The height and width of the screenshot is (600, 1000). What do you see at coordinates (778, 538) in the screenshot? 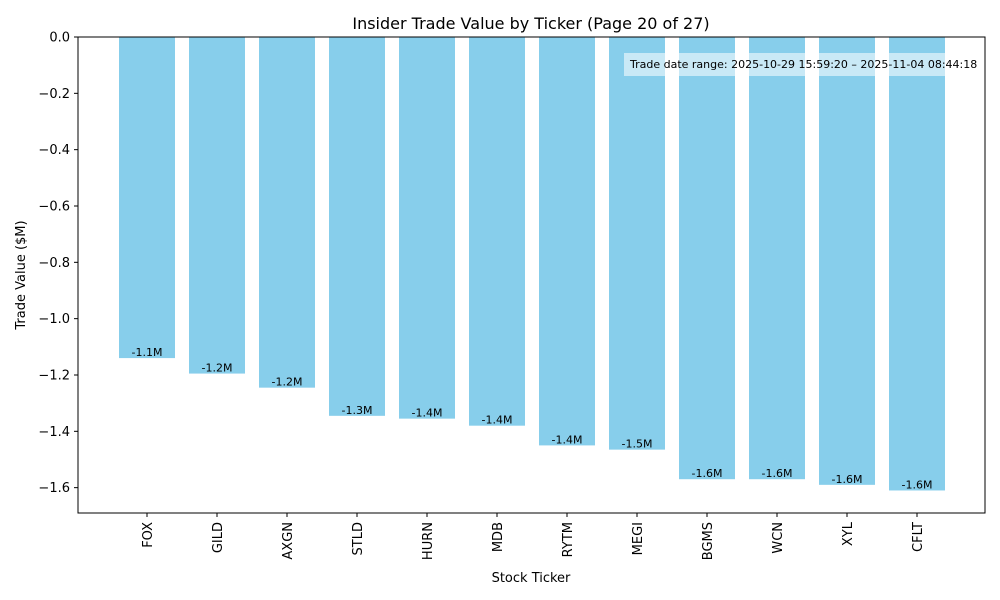
I see `x-tick-label-wcn: WCN` at bounding box center [778, 538].